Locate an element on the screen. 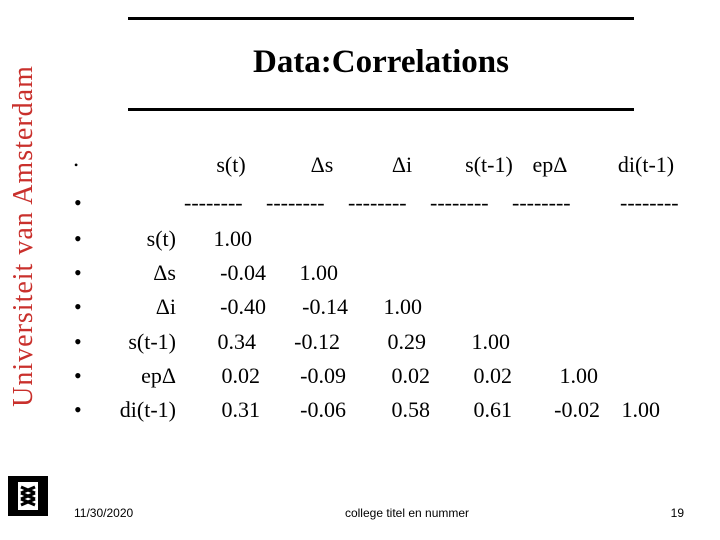 The image size is (720, 540). page-number: 19 is located at coordinates (677, 513).